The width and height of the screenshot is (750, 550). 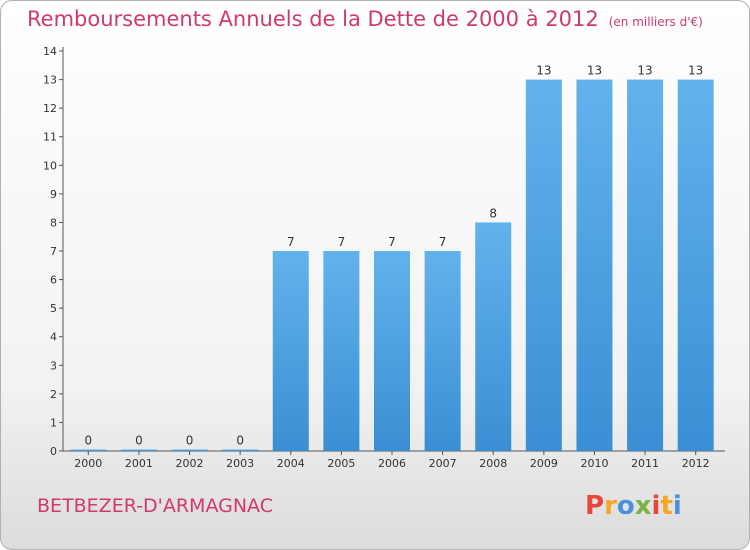 I want to click on y-tick-label: 4, so click(x=53, y=337).